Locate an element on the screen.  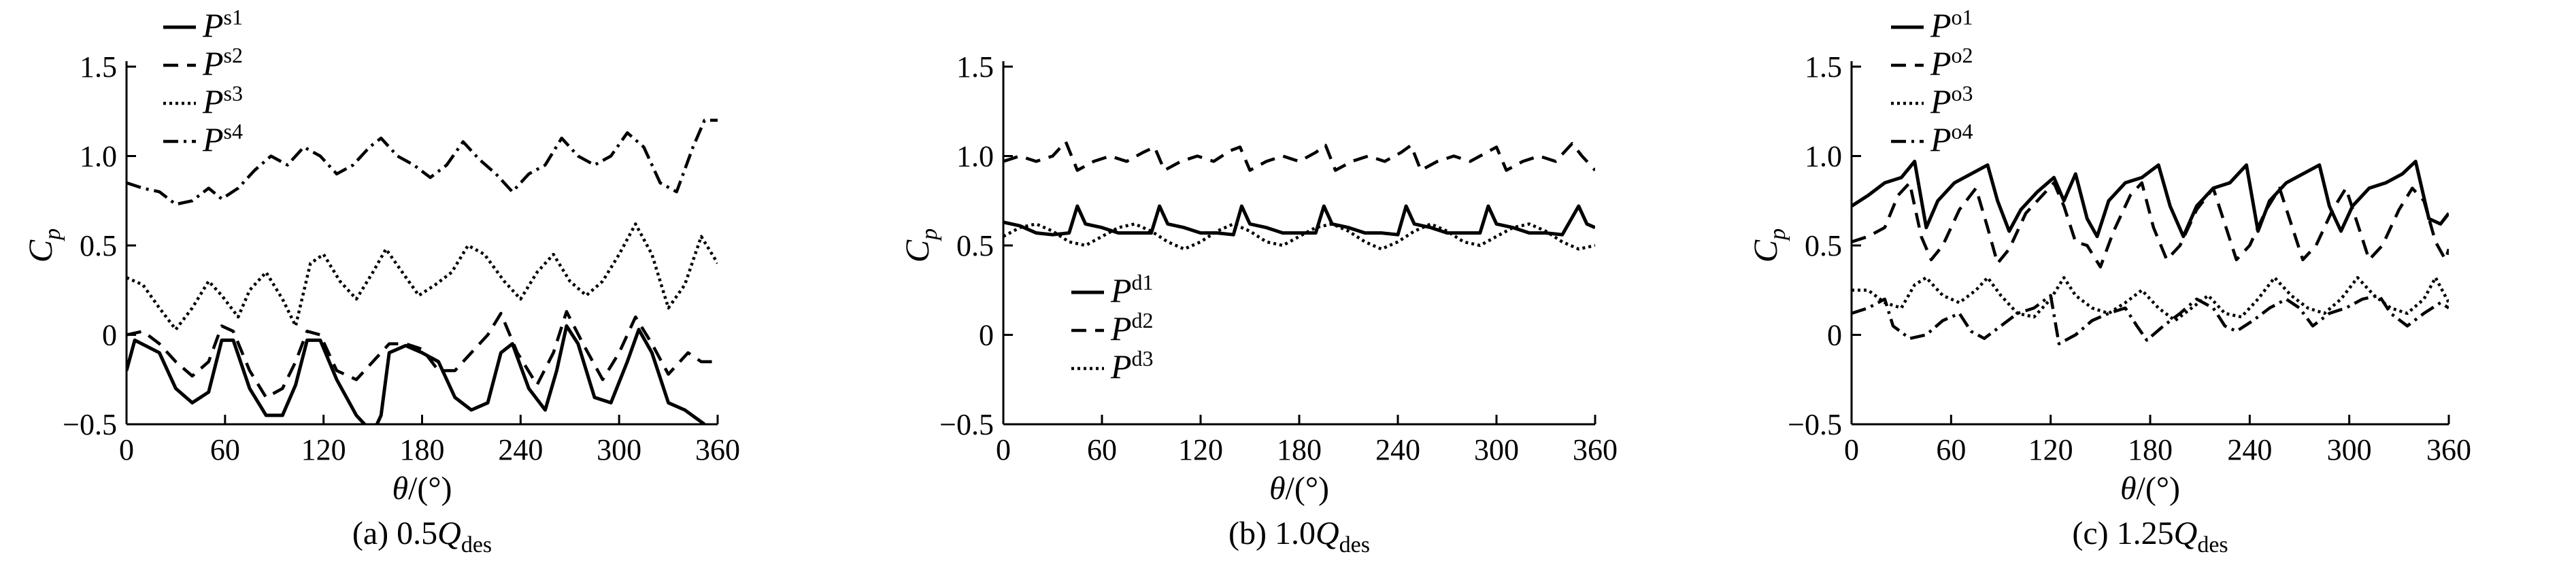
legend-label-s2: Ps2 is located at coordinates (222, 63).